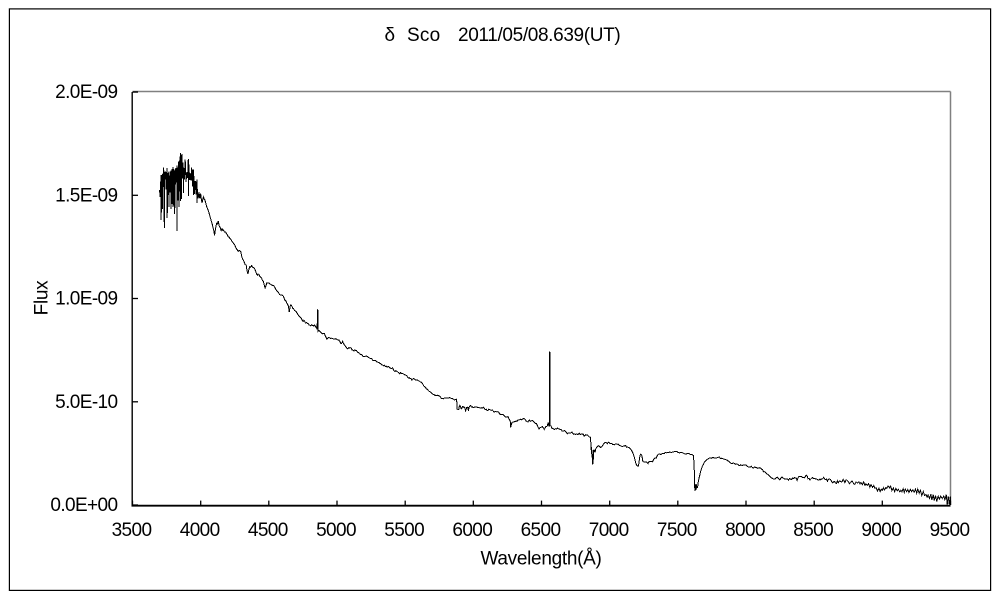  I want to click on svg-text: 0.0E+00, so click(83, 505).